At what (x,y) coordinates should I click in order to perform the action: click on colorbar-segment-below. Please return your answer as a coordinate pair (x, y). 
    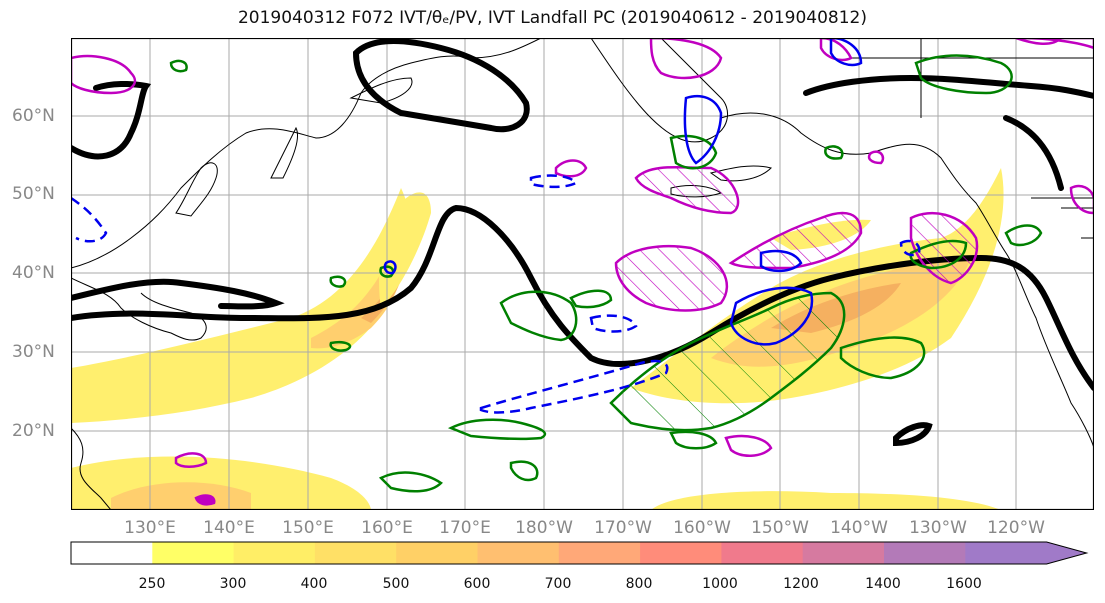
    Looking at the image, I should click on (112, 553).